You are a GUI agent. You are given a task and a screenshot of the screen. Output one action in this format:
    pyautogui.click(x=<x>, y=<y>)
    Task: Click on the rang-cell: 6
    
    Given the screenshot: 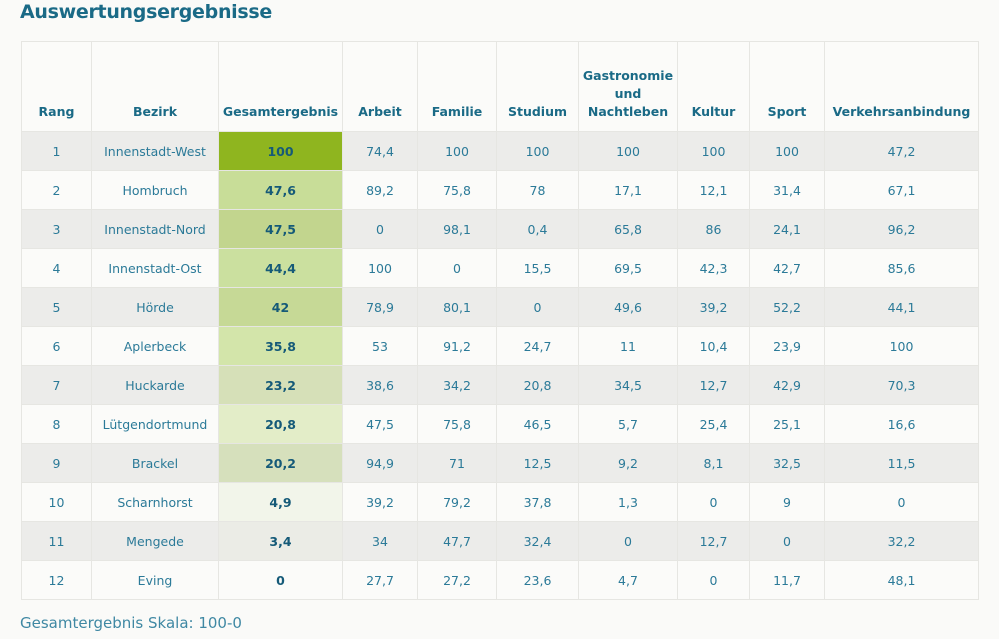 What is the action you would take?
    pyautogui.click(x=56, y=346)
    